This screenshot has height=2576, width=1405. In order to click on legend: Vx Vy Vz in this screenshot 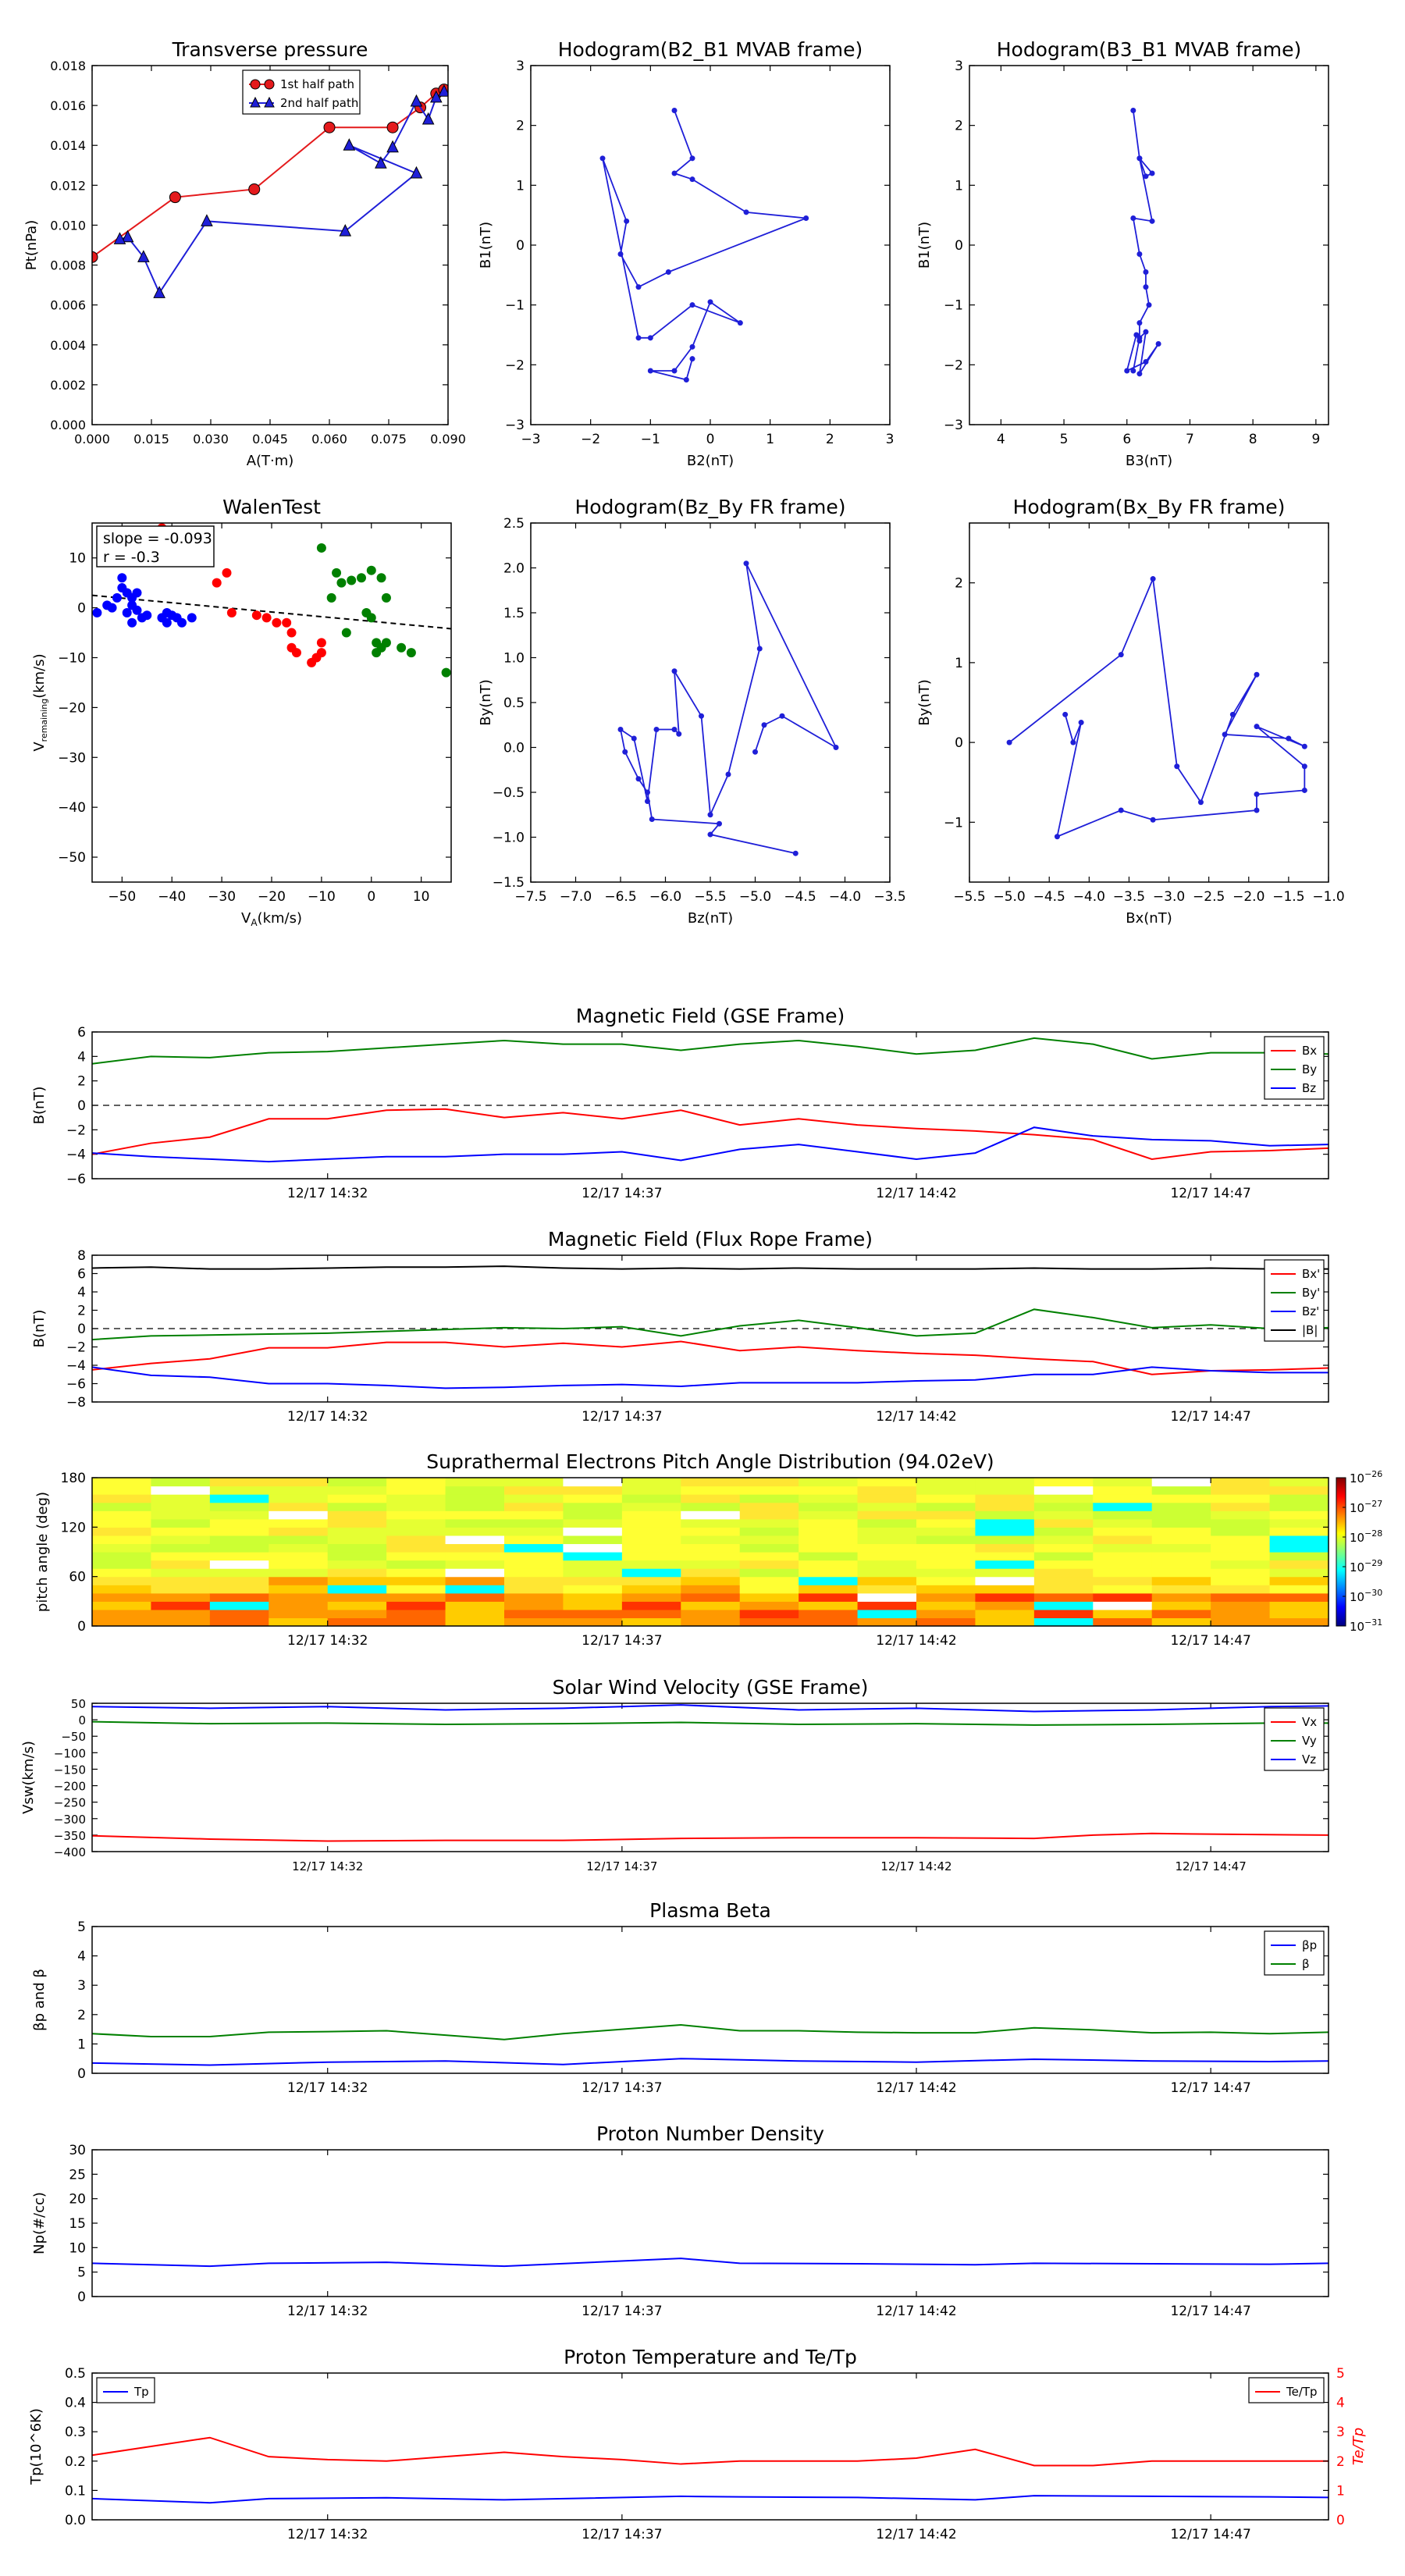, I will do `click(1294, 1739)`.